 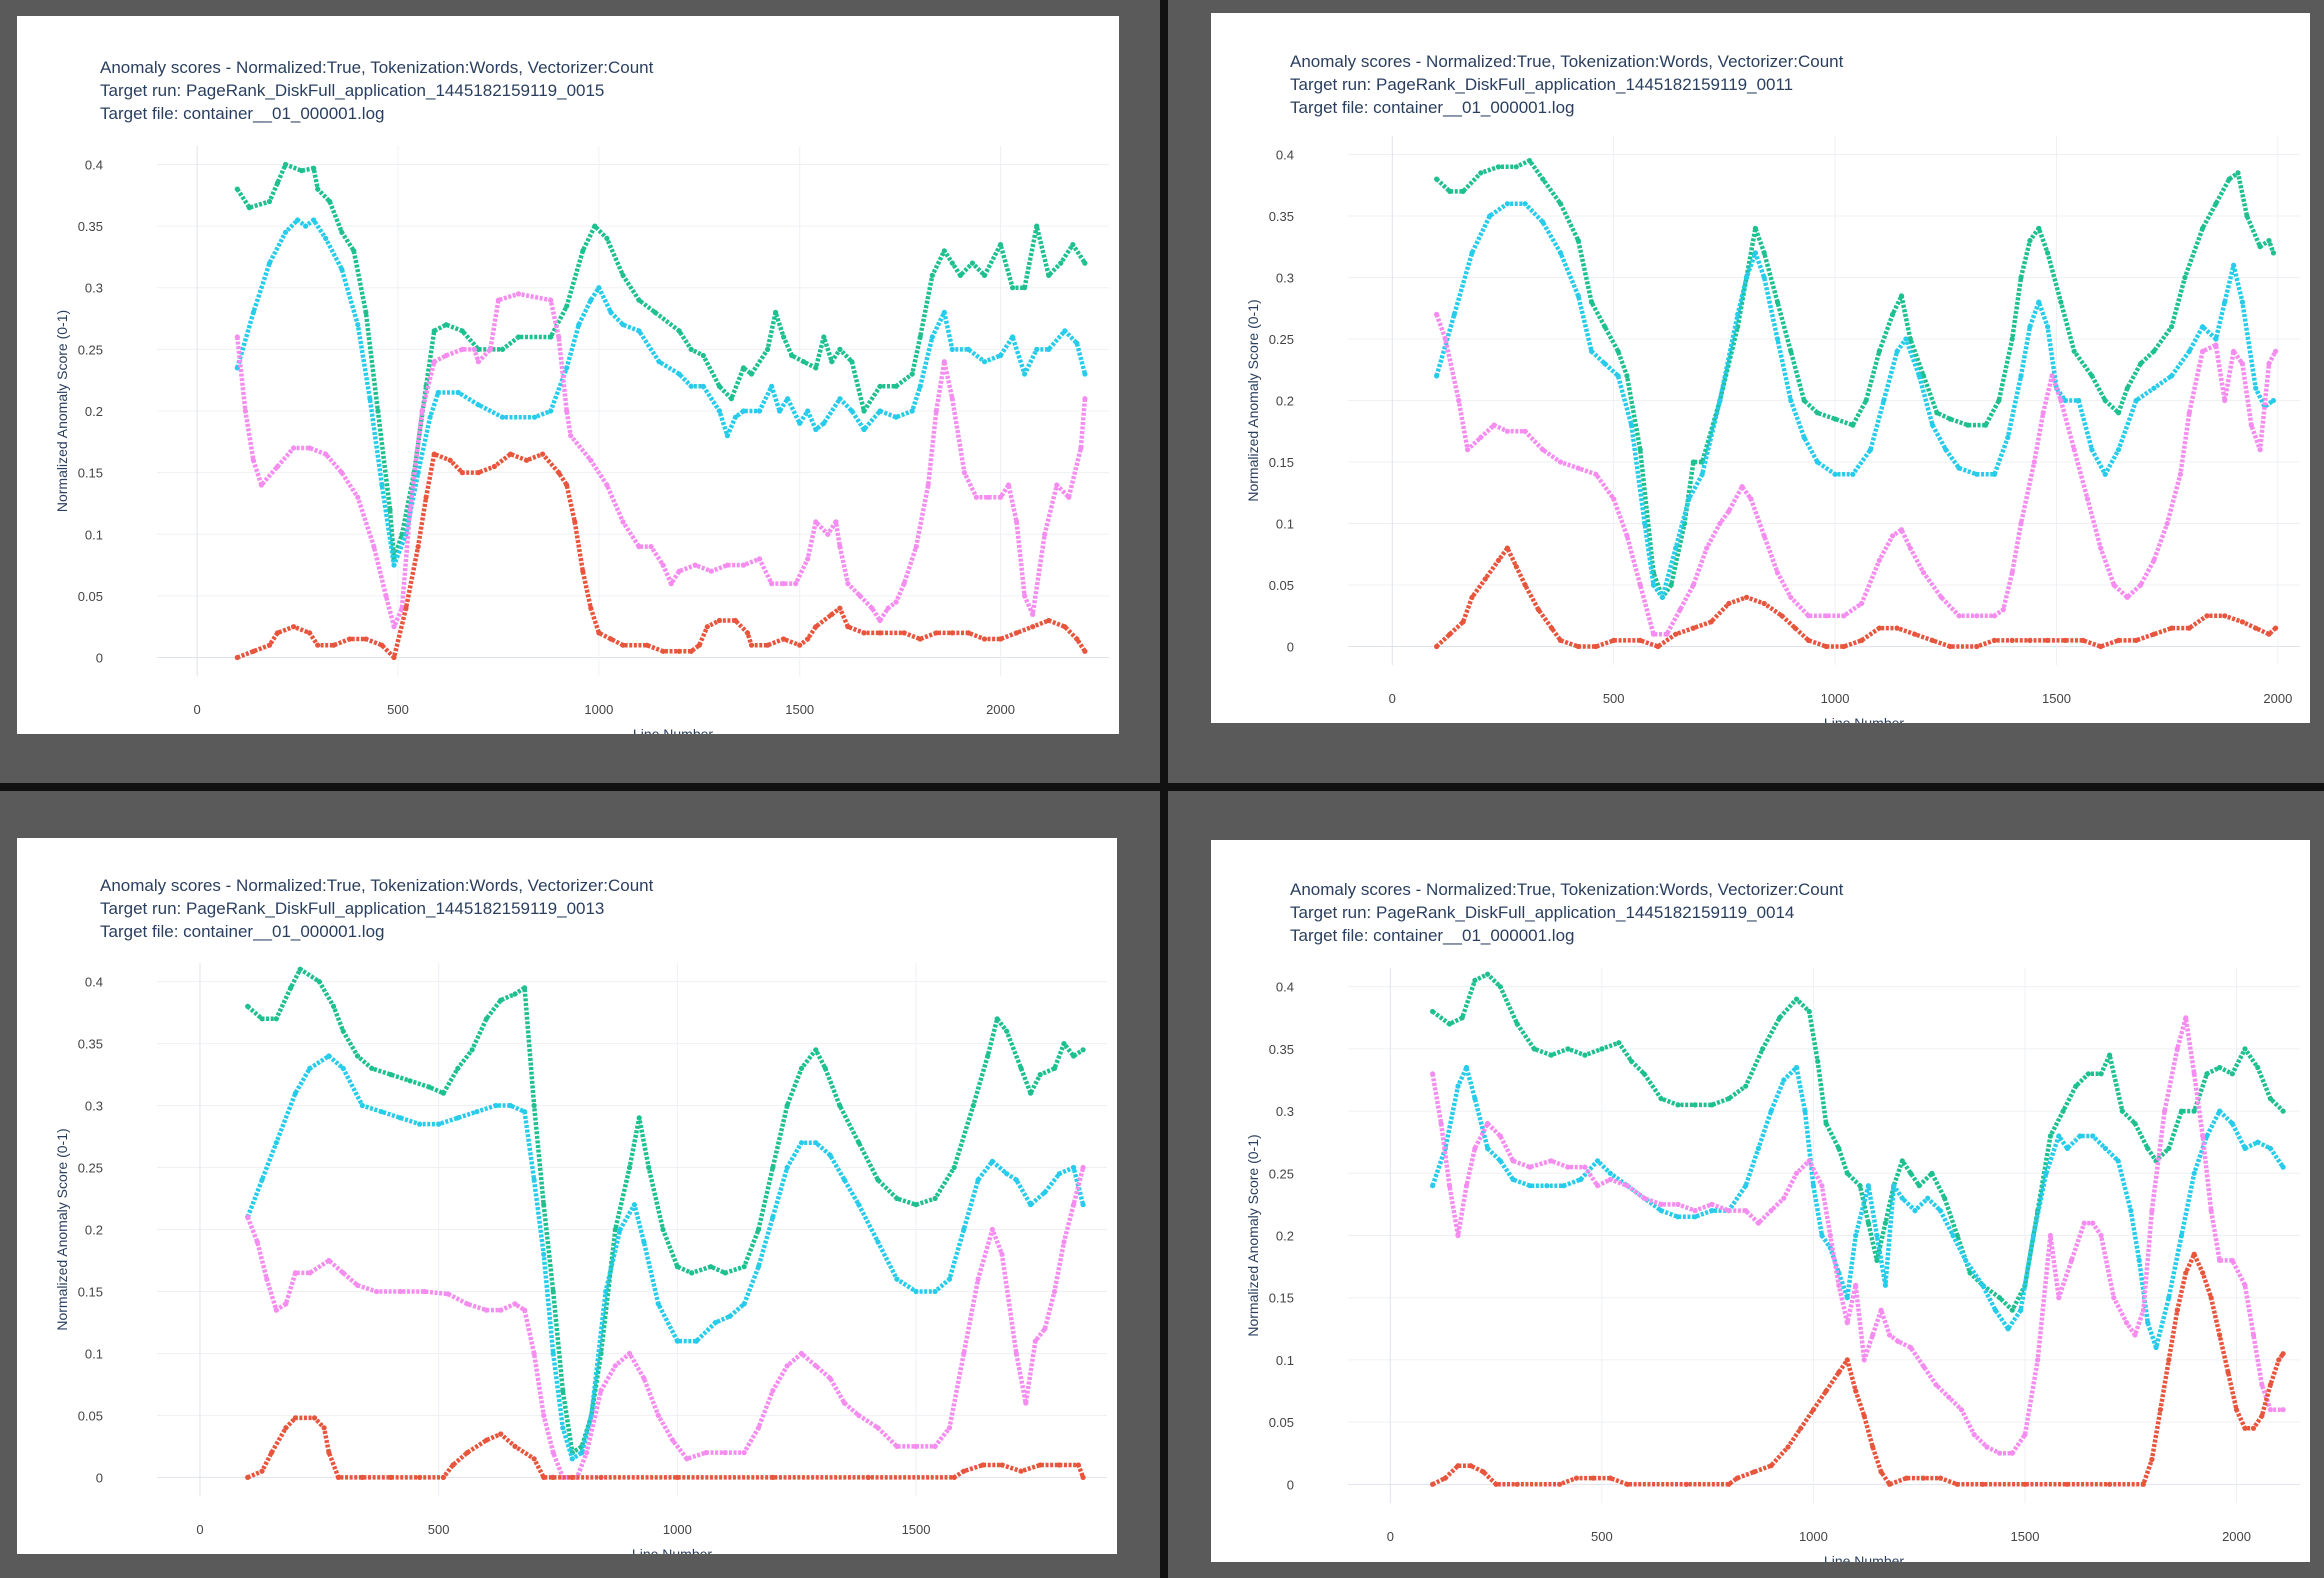 I want to click on series-line, so click(x=665, y=1257).